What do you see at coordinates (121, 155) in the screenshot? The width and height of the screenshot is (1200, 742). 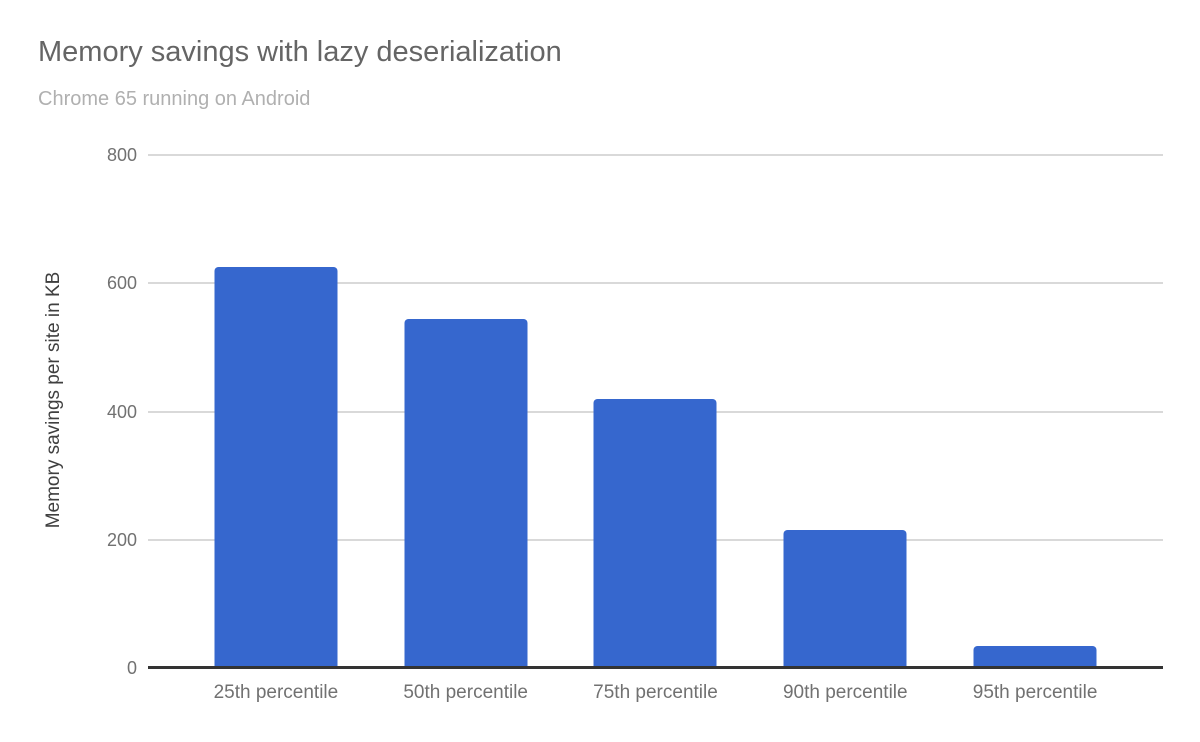 I see `y-tick-label-800: 800` at bounding box center [121, 155].